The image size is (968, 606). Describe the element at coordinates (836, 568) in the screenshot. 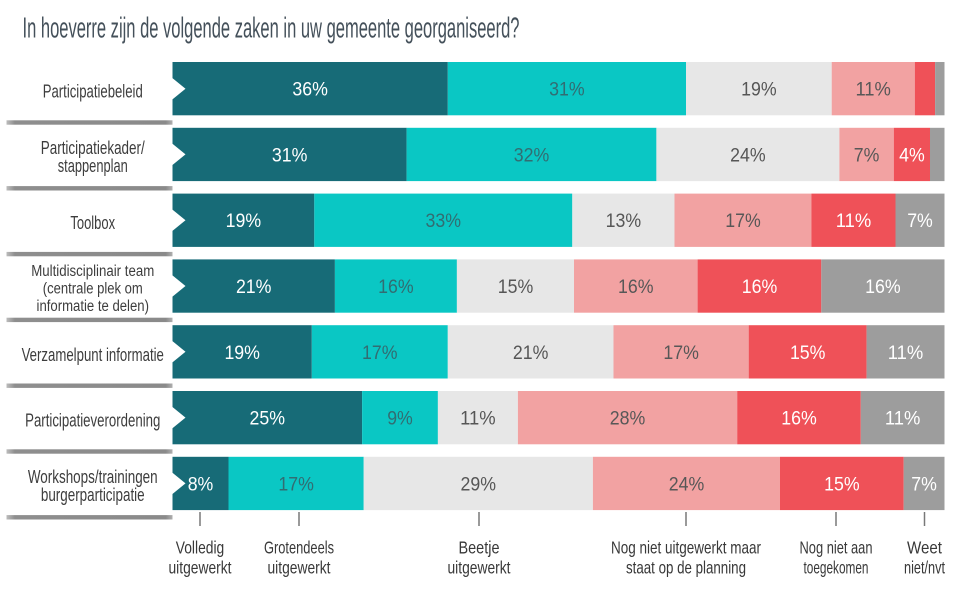

I see `svg-text: toegekomen` at that location.